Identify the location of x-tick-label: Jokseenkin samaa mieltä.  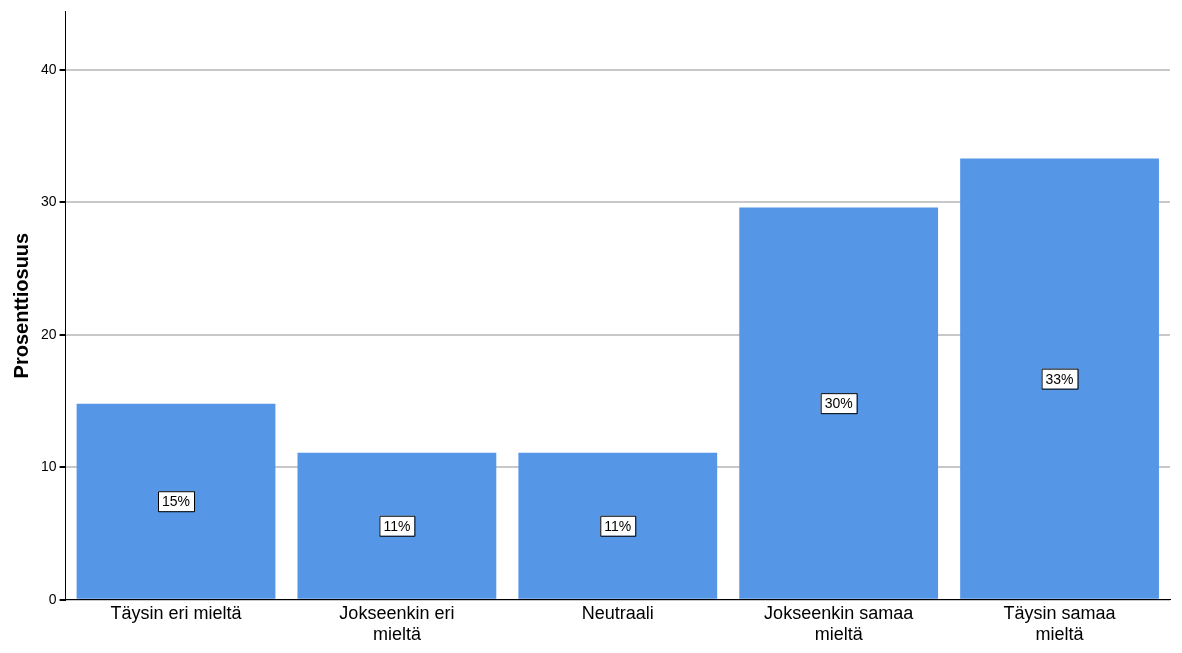
(839, 623).